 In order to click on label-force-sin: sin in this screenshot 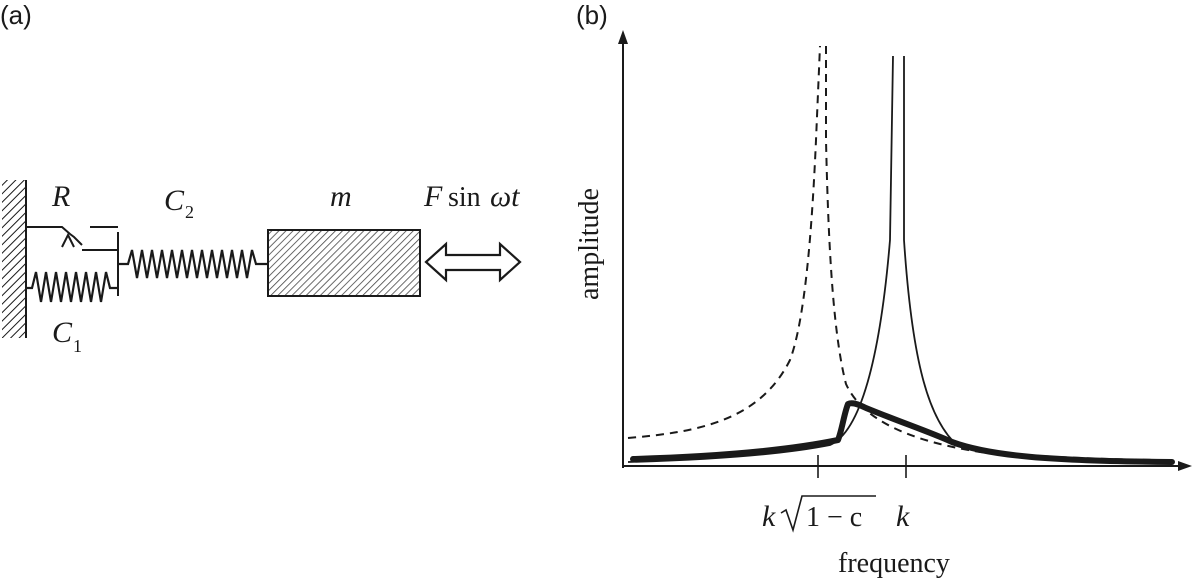, I will do `click(464, 197)`.